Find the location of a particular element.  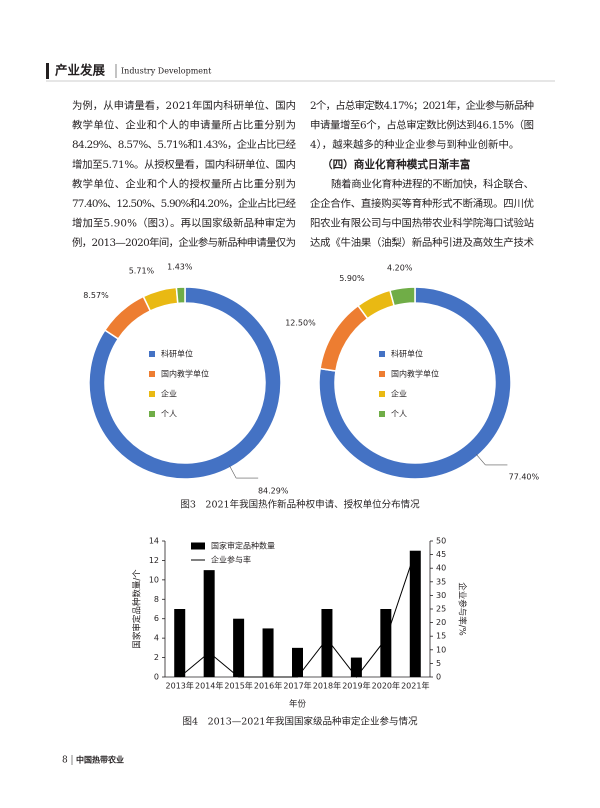

x-tick-label: 2017年 is located at coordinates (297, 686).